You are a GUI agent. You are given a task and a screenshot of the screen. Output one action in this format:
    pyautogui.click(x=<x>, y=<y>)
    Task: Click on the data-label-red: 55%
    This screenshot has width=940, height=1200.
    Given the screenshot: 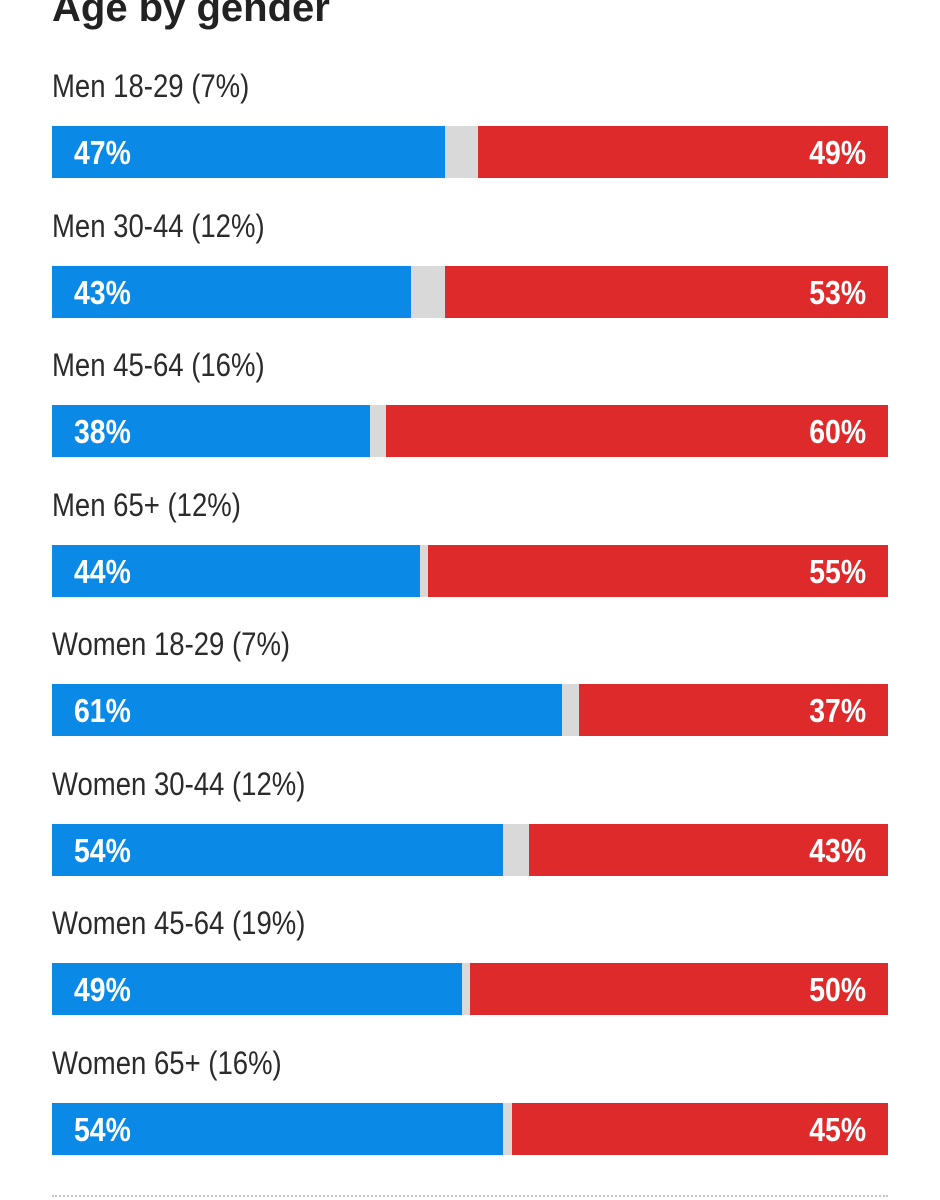 What is the action you would take?
    pyautogui.click(x=837, y=571)
    